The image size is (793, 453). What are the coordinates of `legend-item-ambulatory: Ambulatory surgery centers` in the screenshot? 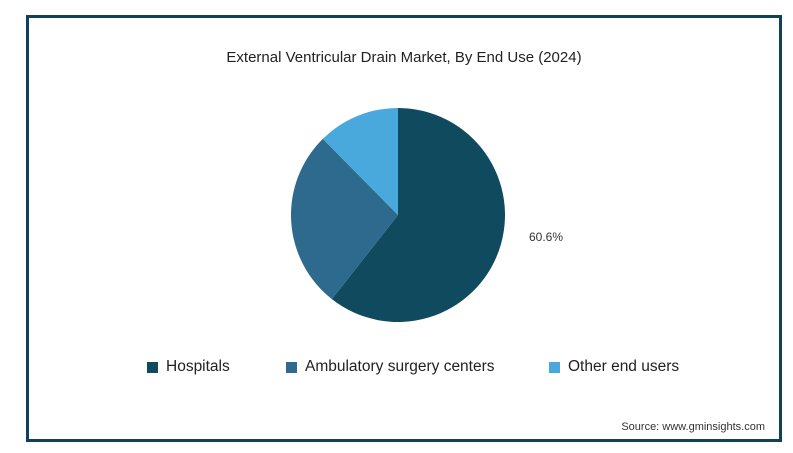 It's located at (390, 367).